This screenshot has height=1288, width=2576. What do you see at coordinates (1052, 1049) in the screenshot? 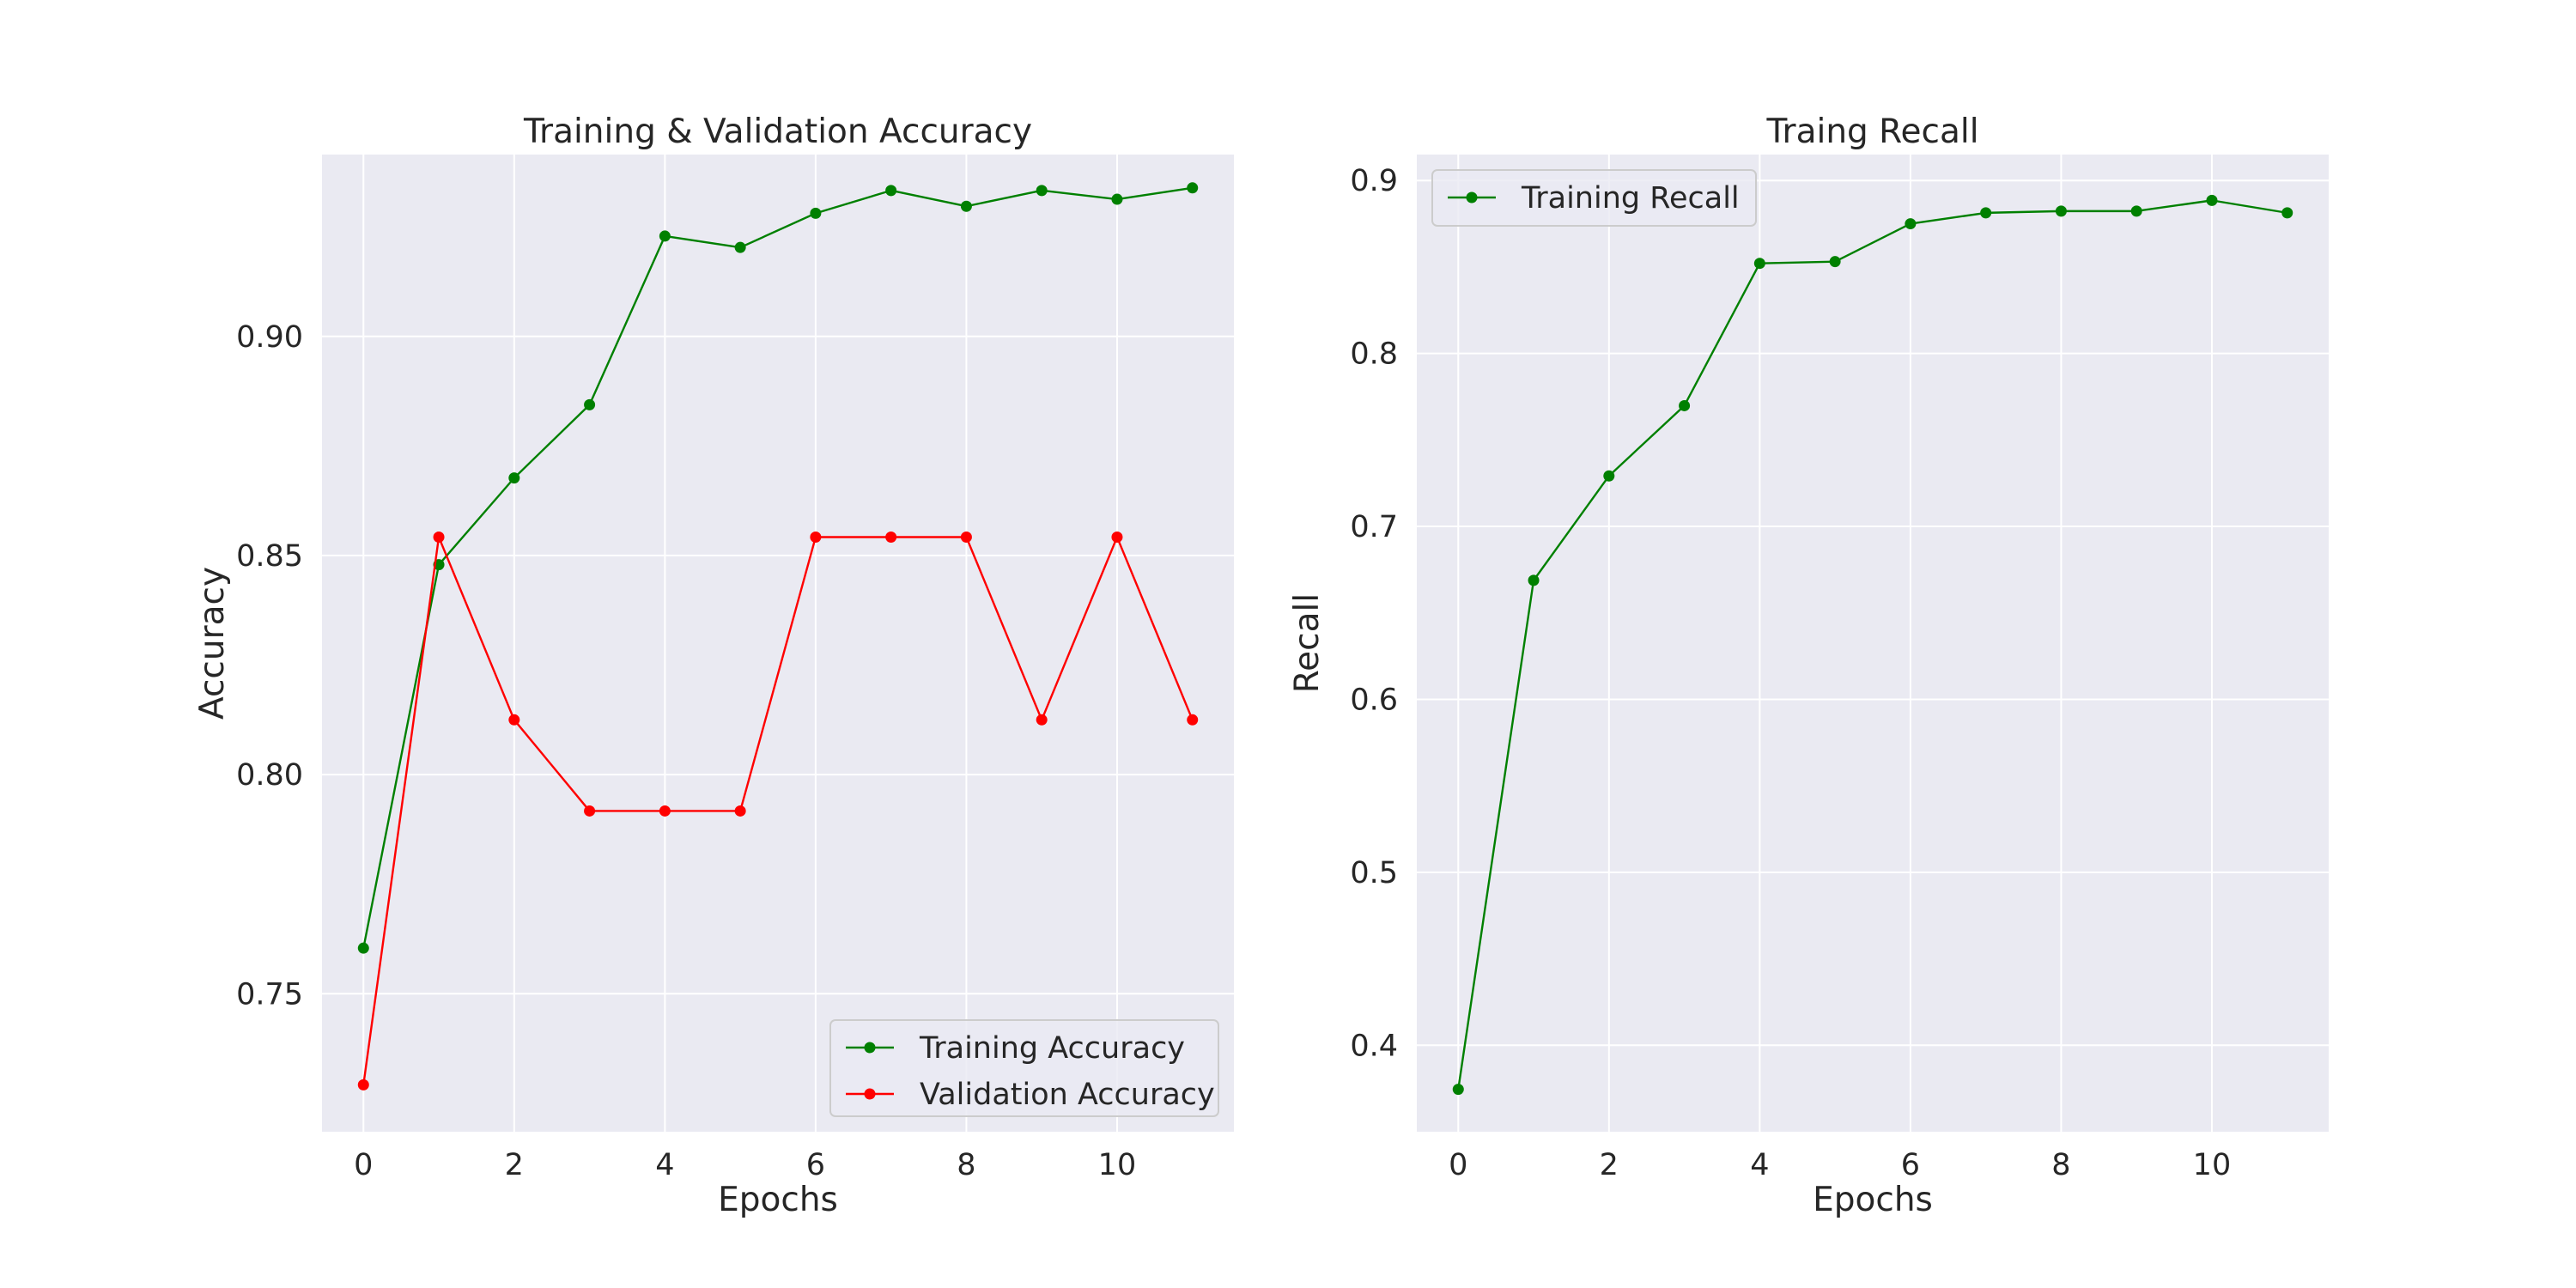
I see `chart0-legend-label: Training Accuracy` at bounding box center [1052, 1049].